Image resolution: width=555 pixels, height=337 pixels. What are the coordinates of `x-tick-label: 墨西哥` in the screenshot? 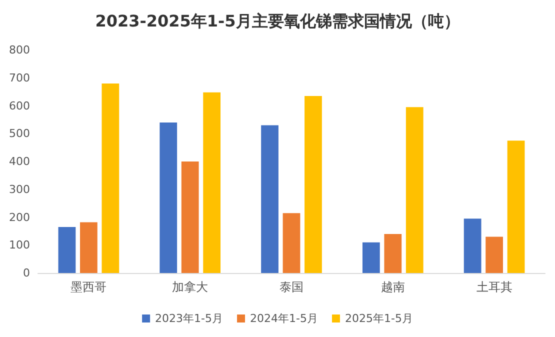 It's located at (88, 287).